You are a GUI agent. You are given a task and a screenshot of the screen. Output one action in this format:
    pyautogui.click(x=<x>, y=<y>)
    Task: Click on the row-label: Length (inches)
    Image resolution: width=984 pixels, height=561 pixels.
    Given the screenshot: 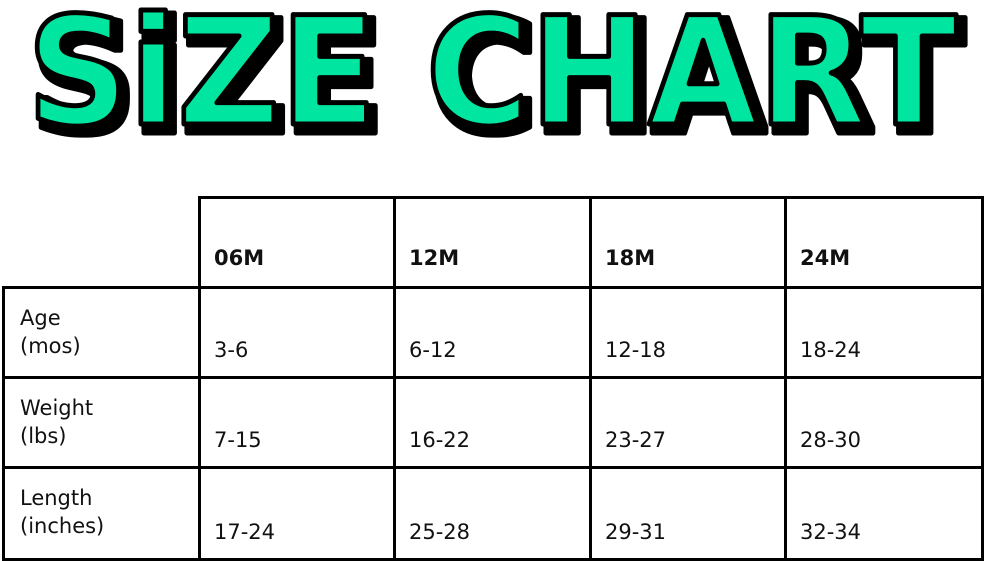 What is the action you would take?
    pyautogui.click(x=101, y=513)
    